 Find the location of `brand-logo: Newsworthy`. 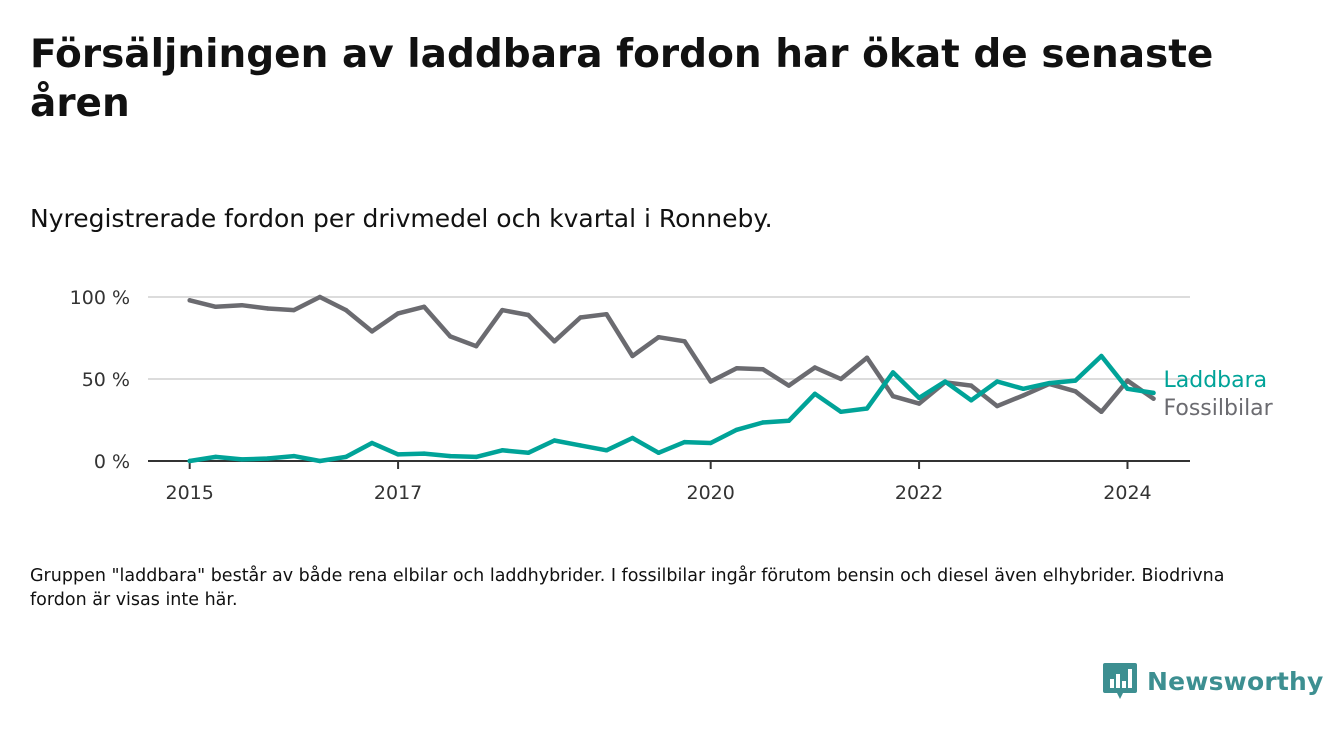

brand-logo: Newsworthy is located at coordinates (1213, 681).